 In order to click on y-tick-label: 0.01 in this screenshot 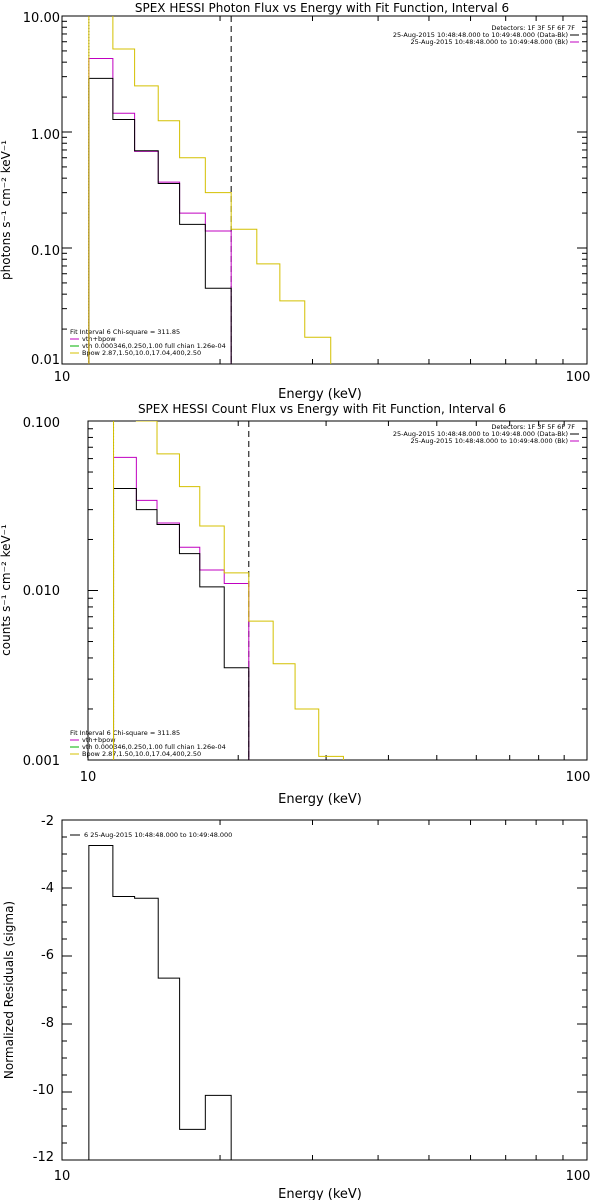, I will do `click(45, 360)`.